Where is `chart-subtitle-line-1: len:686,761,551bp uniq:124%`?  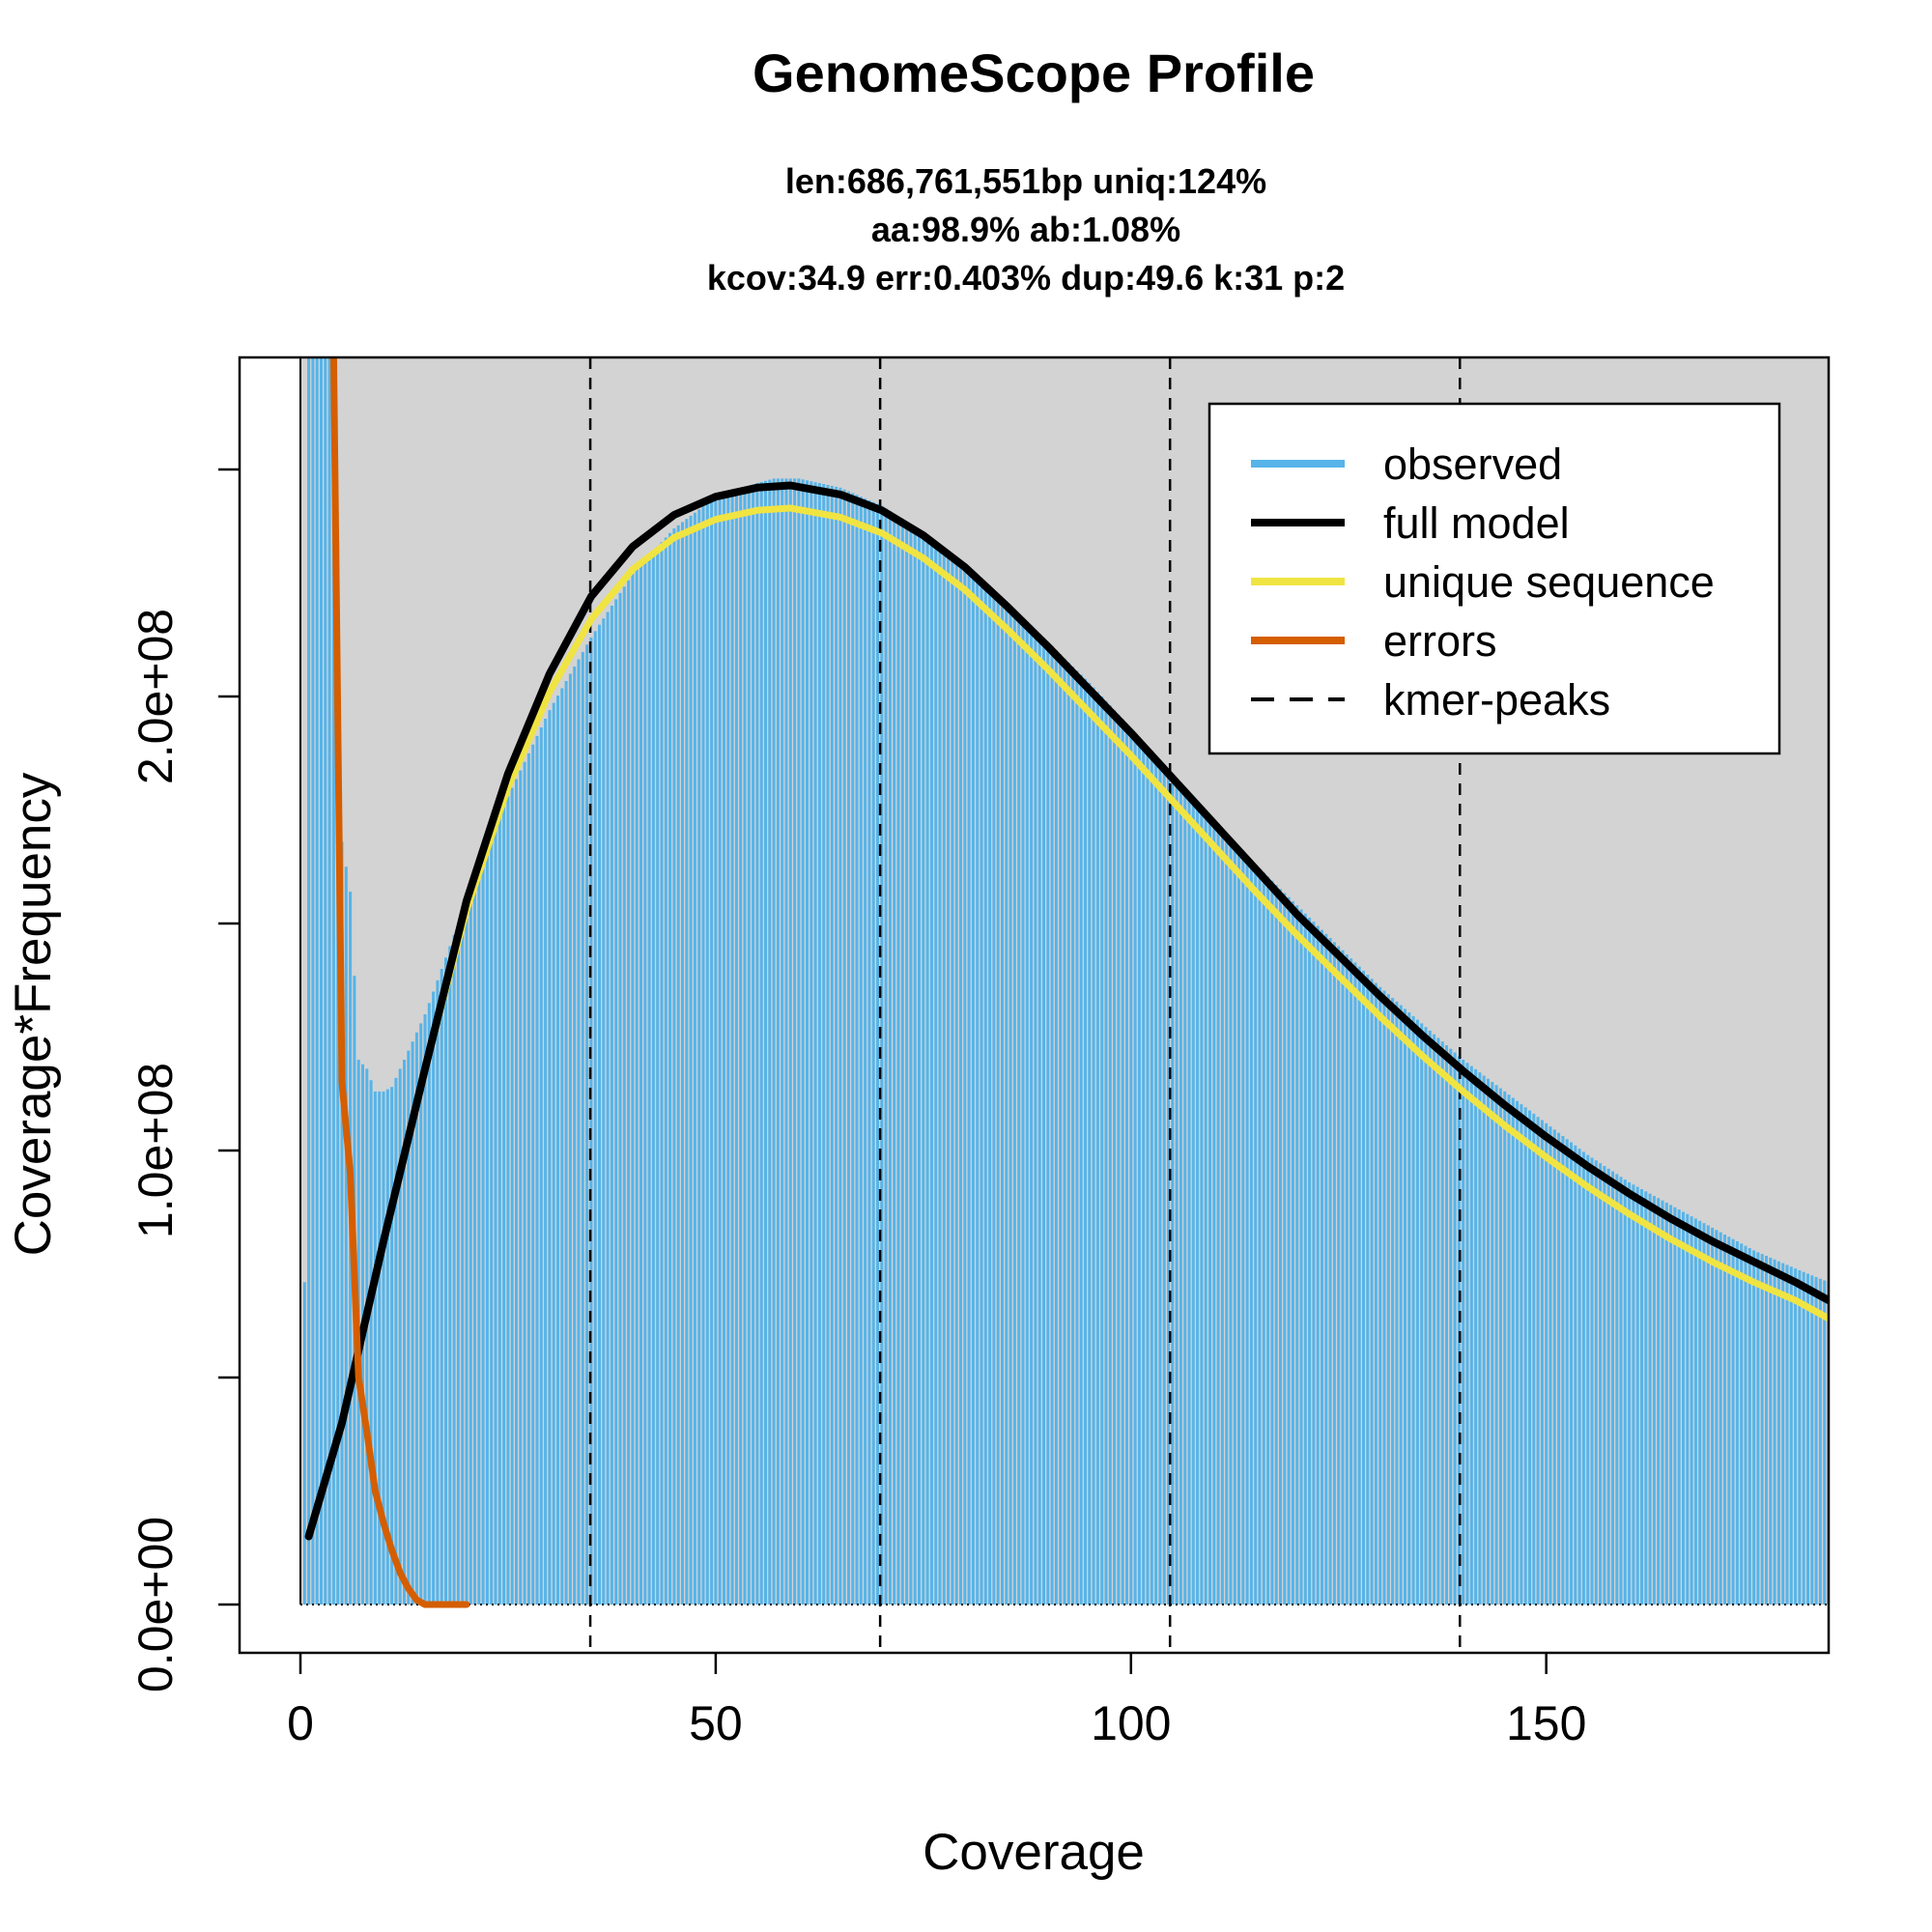 chart-subtitle-line-1: len:686,761,551bp uniq:124% is located at coordinates (1025, 181).